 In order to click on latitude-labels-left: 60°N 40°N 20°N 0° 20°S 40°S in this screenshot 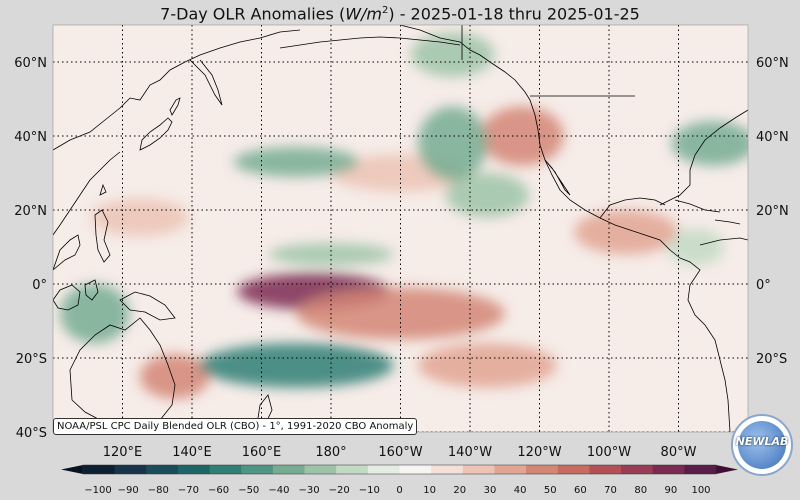, I will do `click(30, 248)`.